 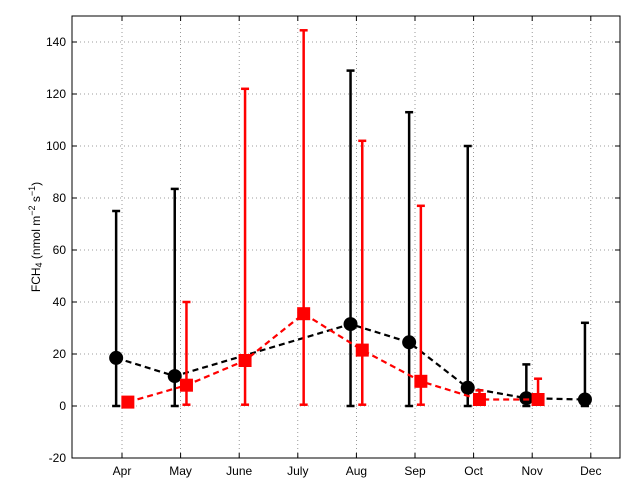 I want to click on y-tick-label: 100, so click(x=56, y=146).